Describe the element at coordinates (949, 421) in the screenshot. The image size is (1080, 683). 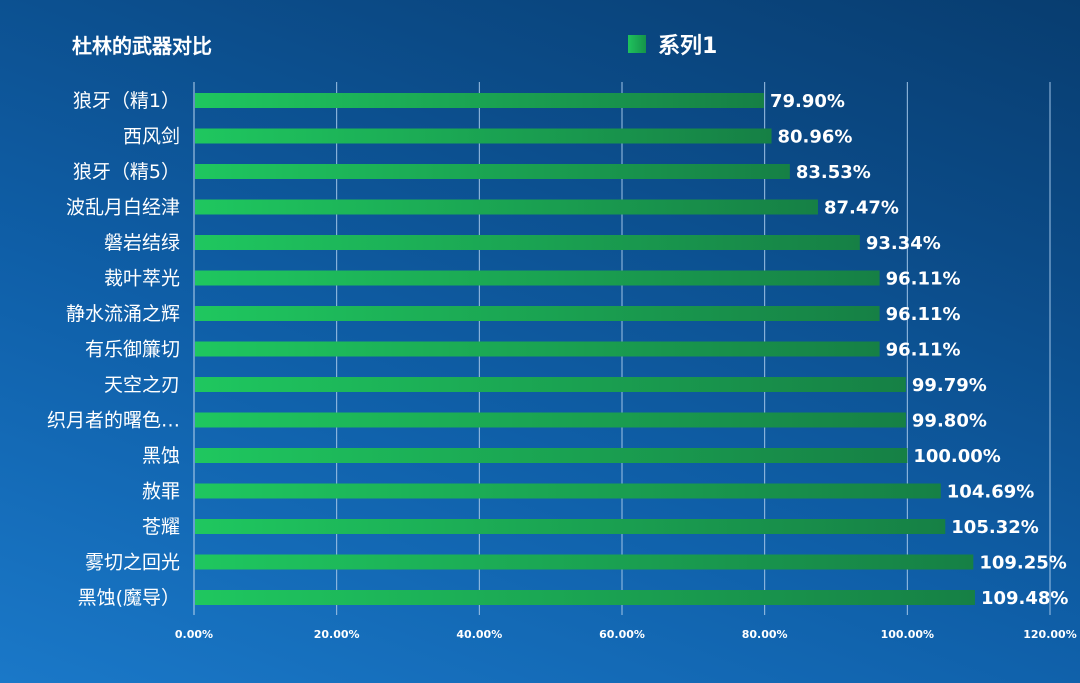
I see `data-label: 99.80%` at that location.